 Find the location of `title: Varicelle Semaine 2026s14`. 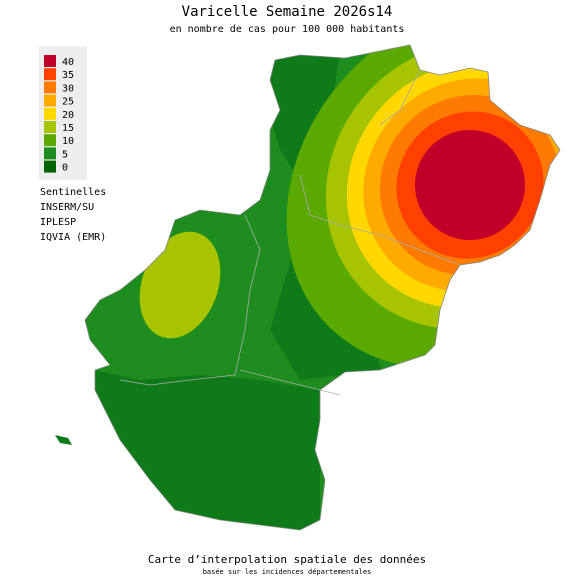

title: Varicelle Semaine 2026s14 is located at coordinates (287, 12).